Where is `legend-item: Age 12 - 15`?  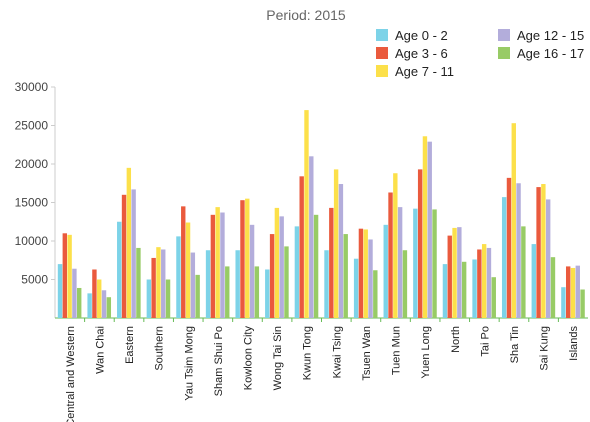 legend-item: Age 12 - 15 is located at coordinates (541, 35).